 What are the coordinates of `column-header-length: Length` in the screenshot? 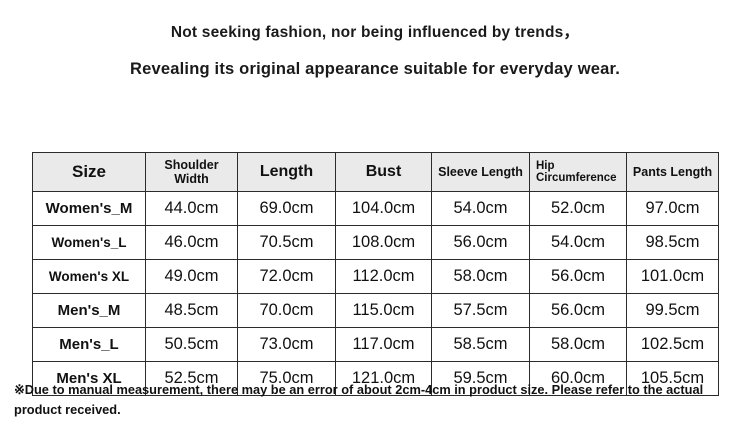 It's located at (286, 172).